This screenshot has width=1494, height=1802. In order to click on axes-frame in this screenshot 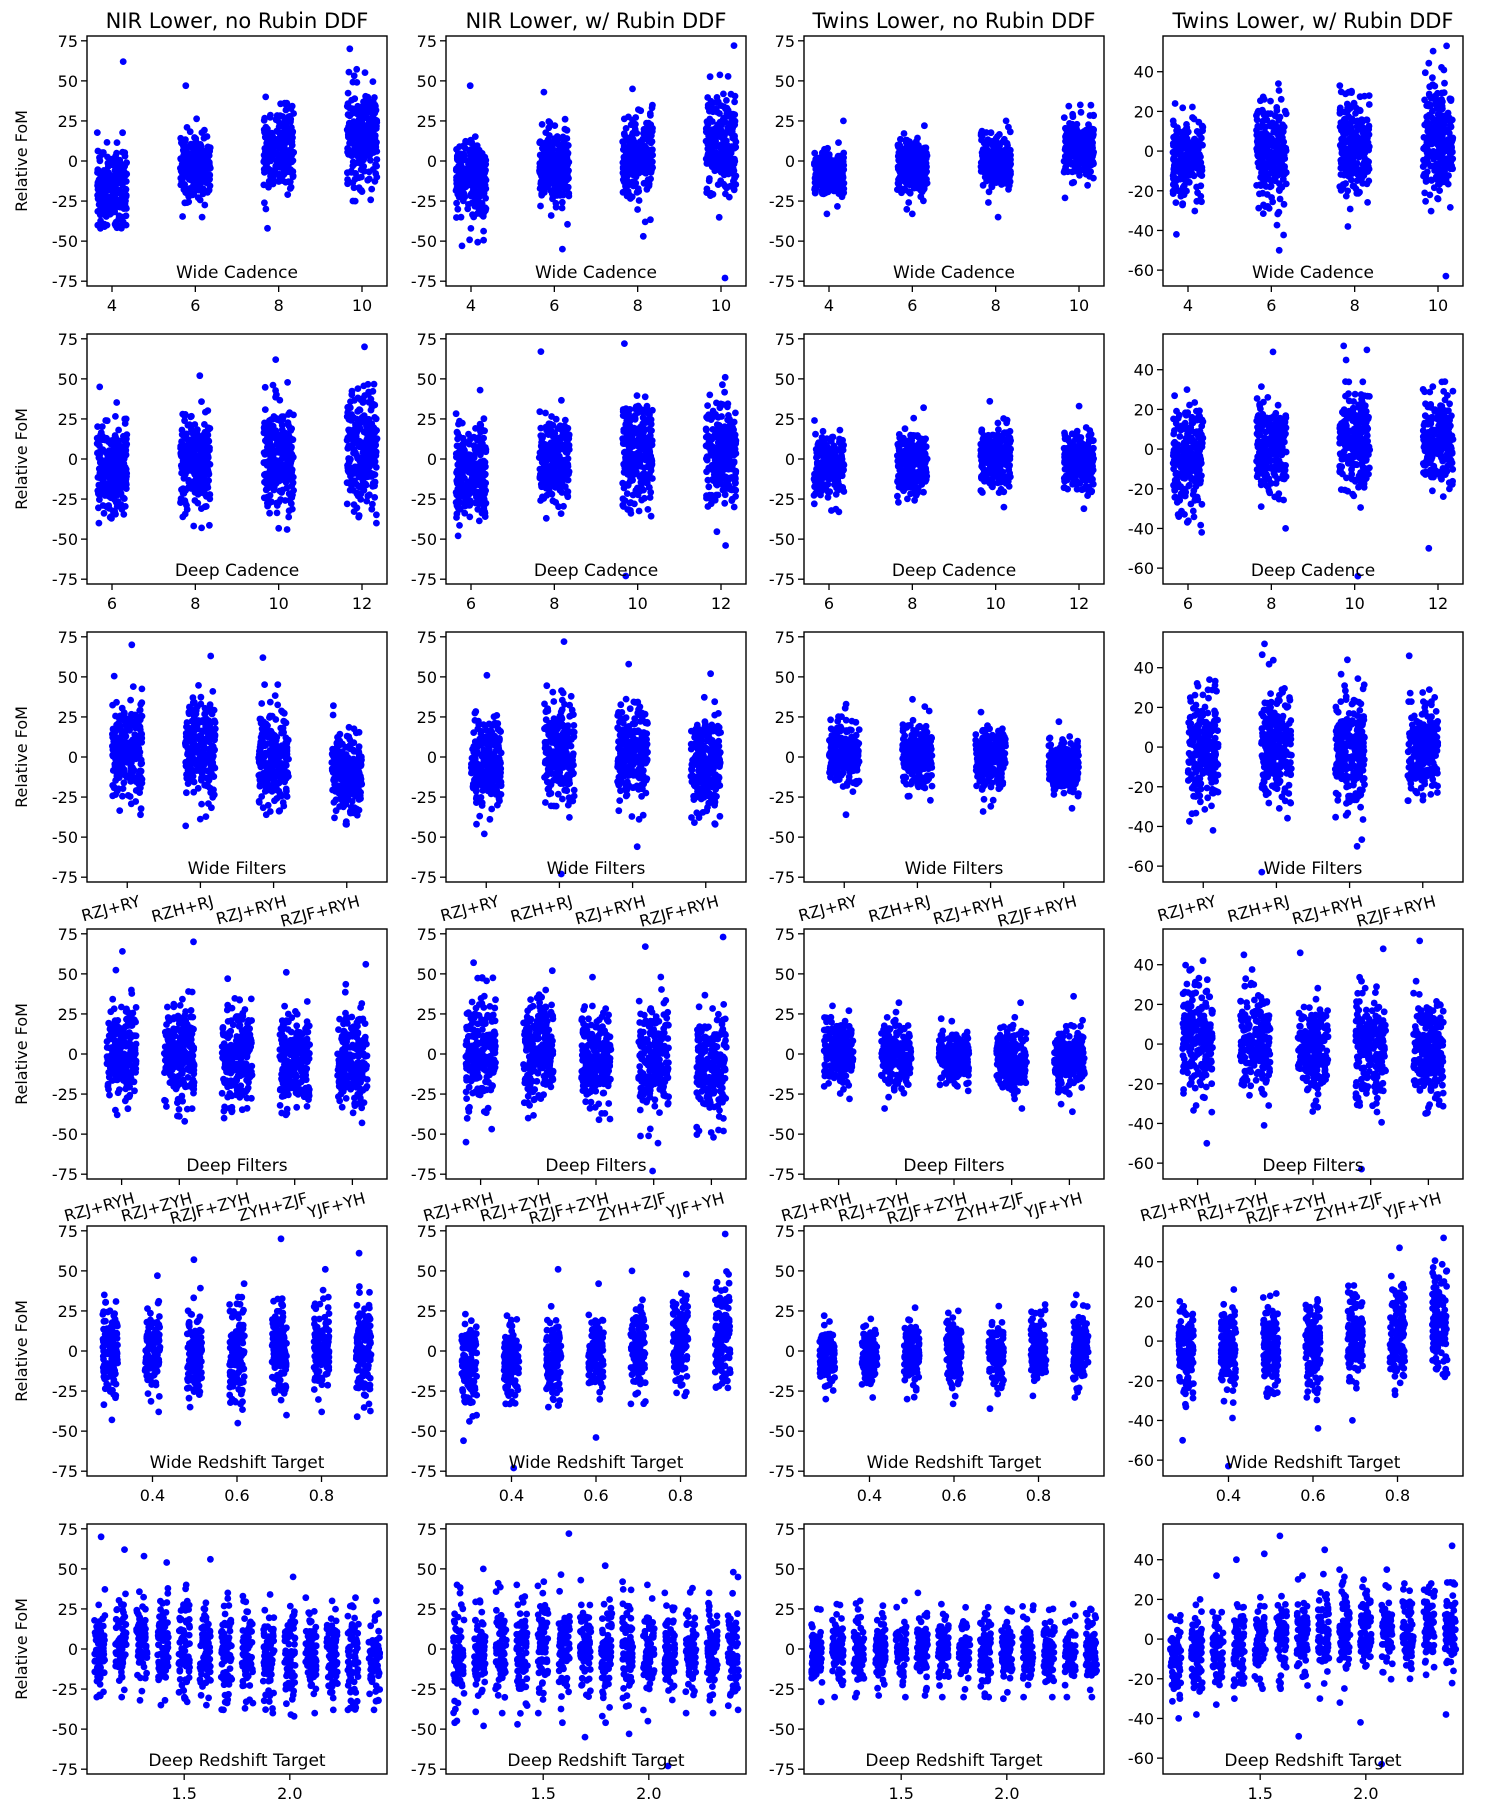, I will do `click(237, 161)`.